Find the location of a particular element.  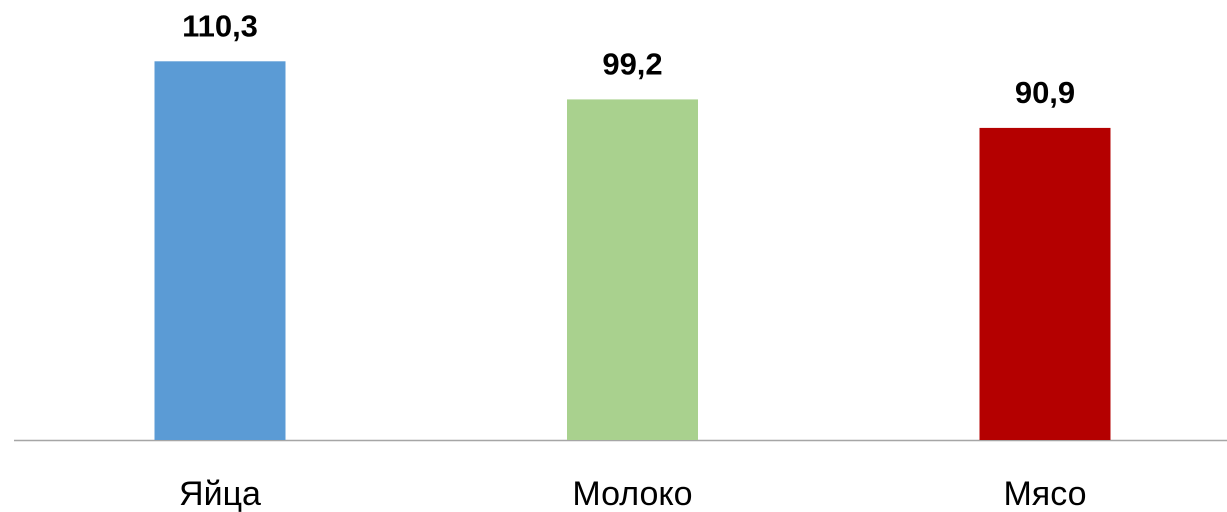

value-label: 99,2 is located at coordinates (632, 64).